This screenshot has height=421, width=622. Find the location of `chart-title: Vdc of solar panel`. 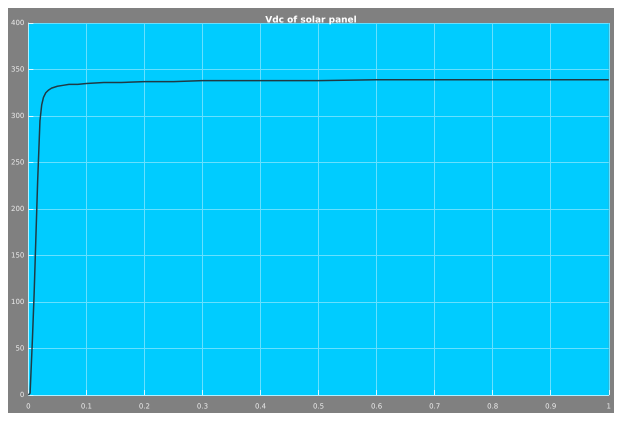

chart-title: Vdc of solar panel is located at coordinates (311, 21).